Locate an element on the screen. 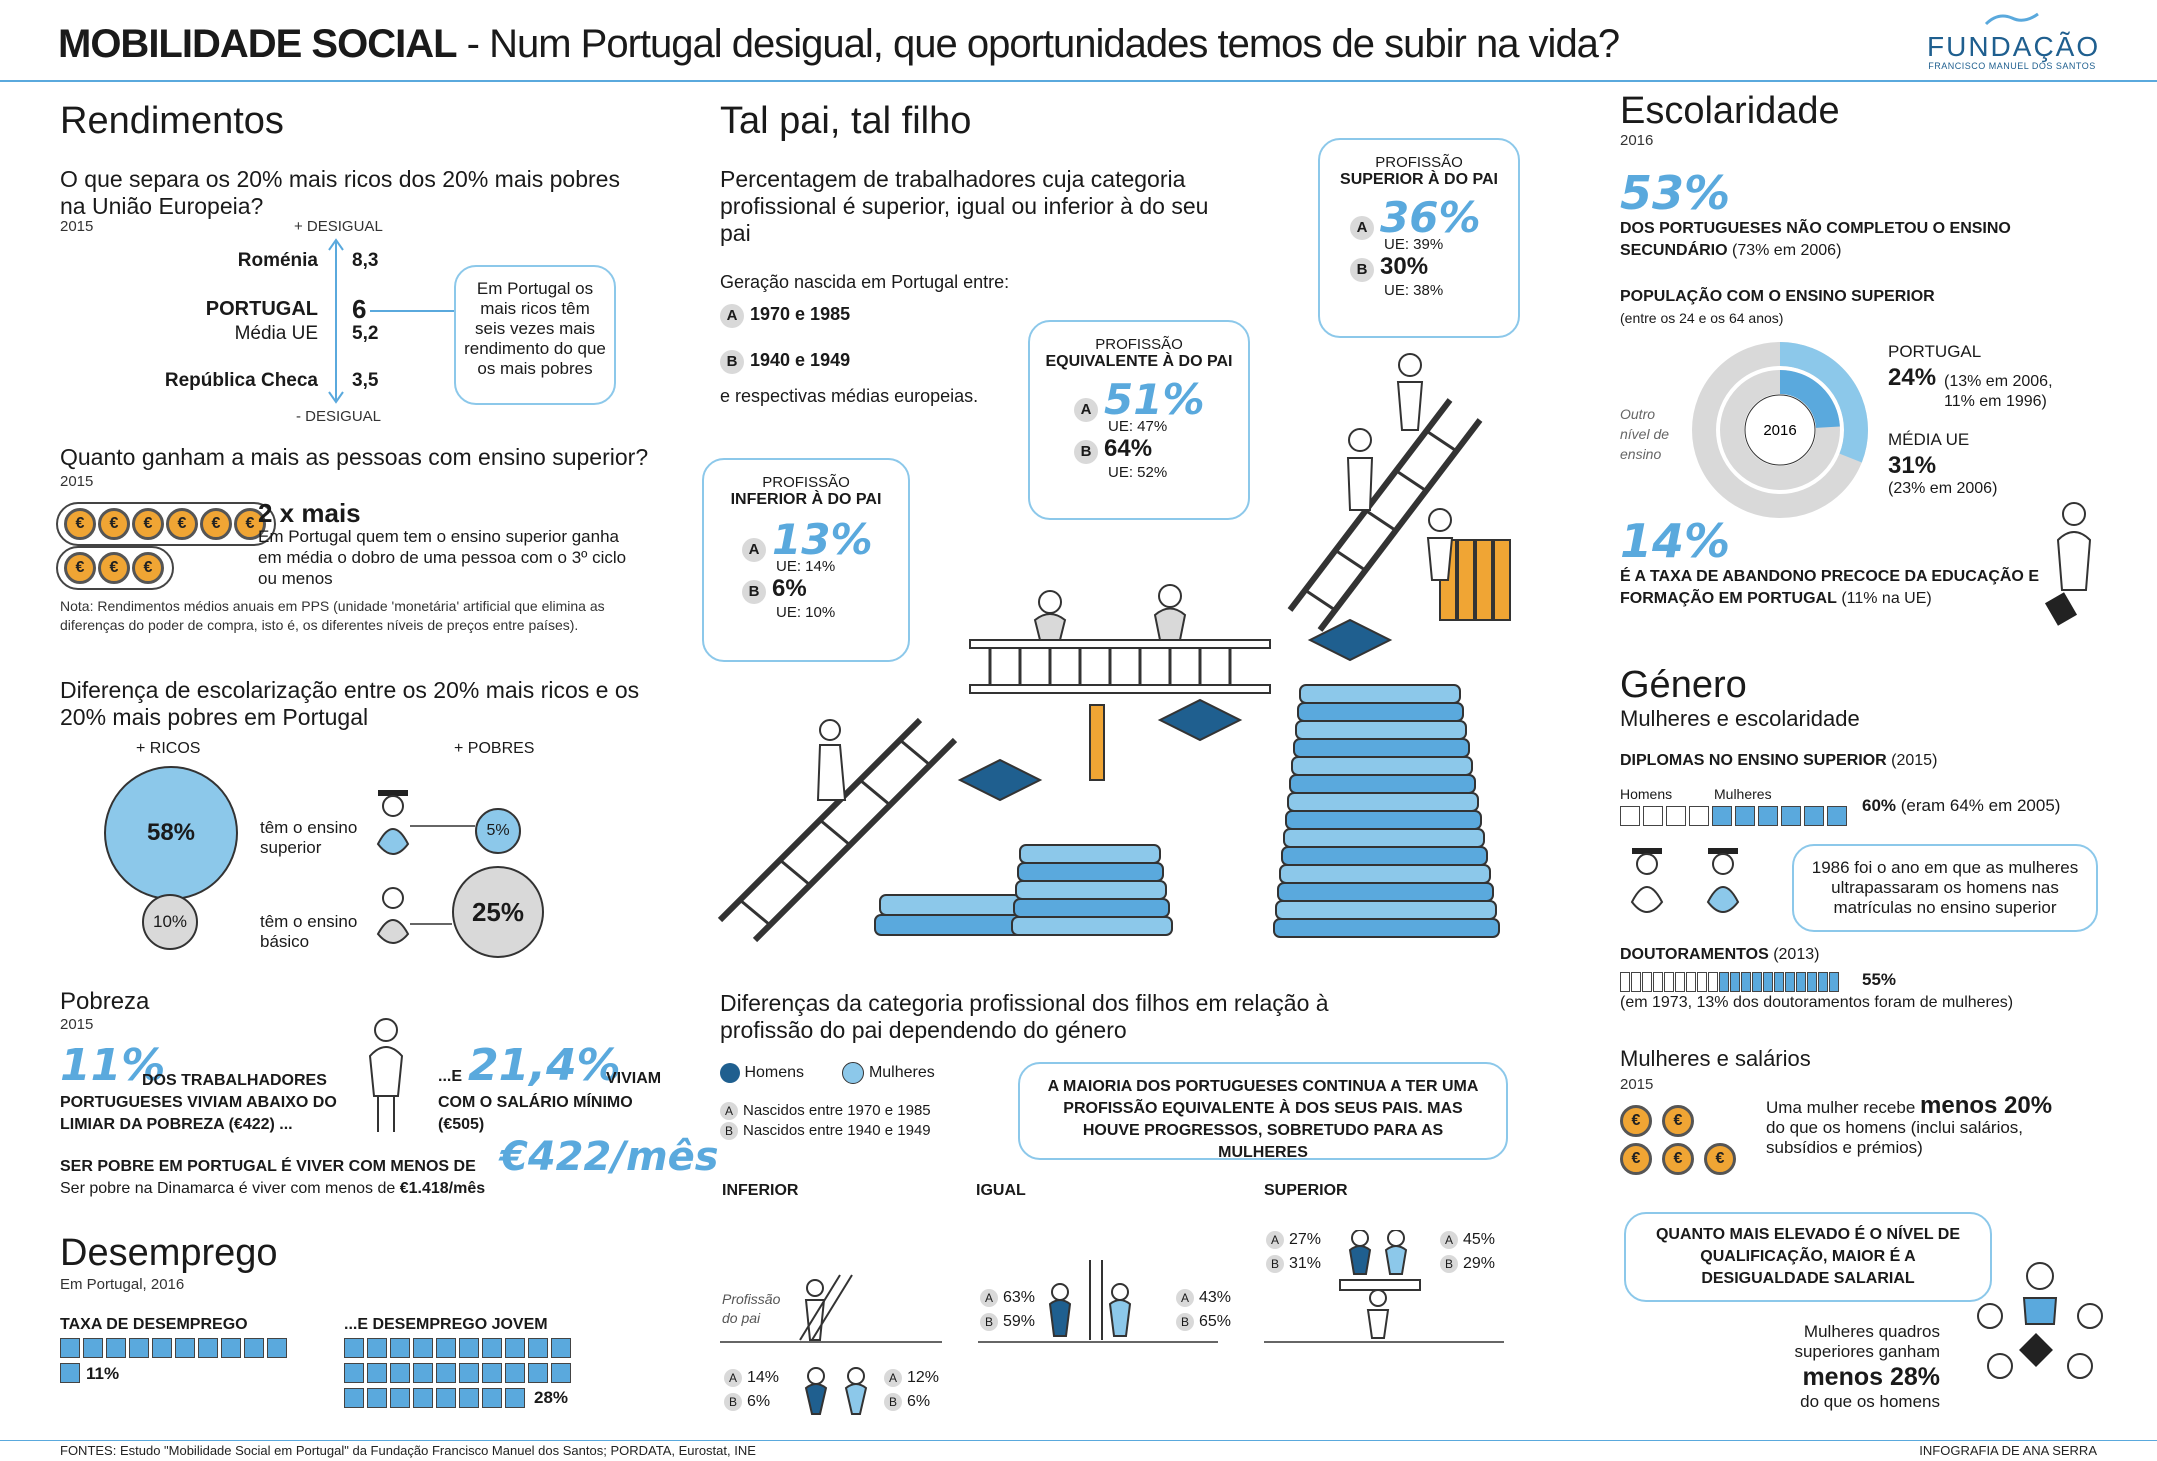 The width and height of the screenshot is (2157, 1461). mulheres-dot-icon is located at coordinates (853, 1073).